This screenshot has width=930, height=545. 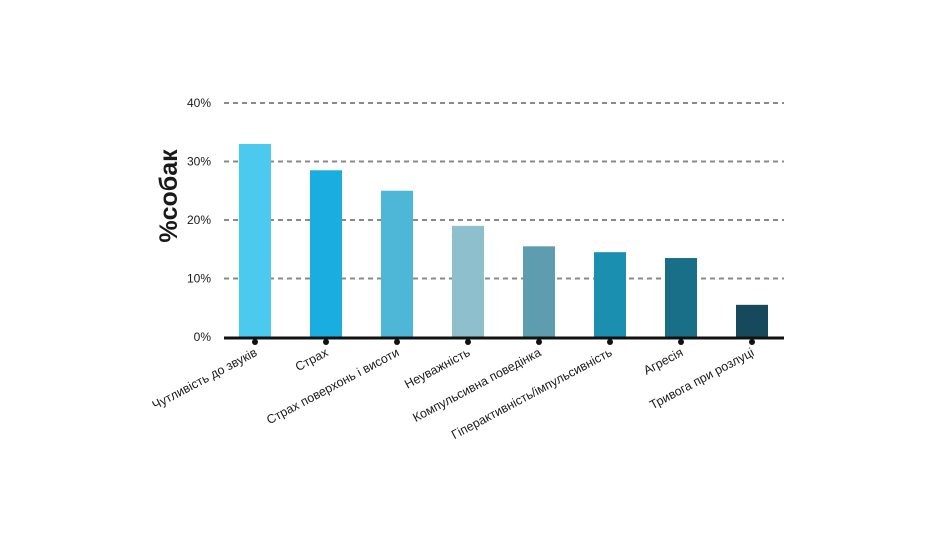 What do you see at coordinates (199, 103) in the screenshot?
I see `y-tick-label: 40%` at bounding box center [199, 103].